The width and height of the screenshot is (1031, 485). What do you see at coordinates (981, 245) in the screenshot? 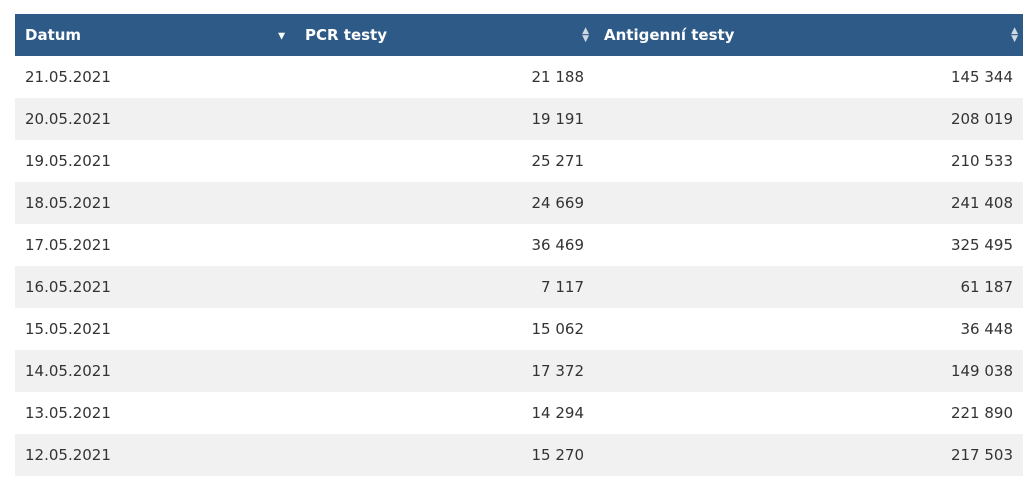
I see `cell-antigen: 325 495` at bounding box center [981, 245].